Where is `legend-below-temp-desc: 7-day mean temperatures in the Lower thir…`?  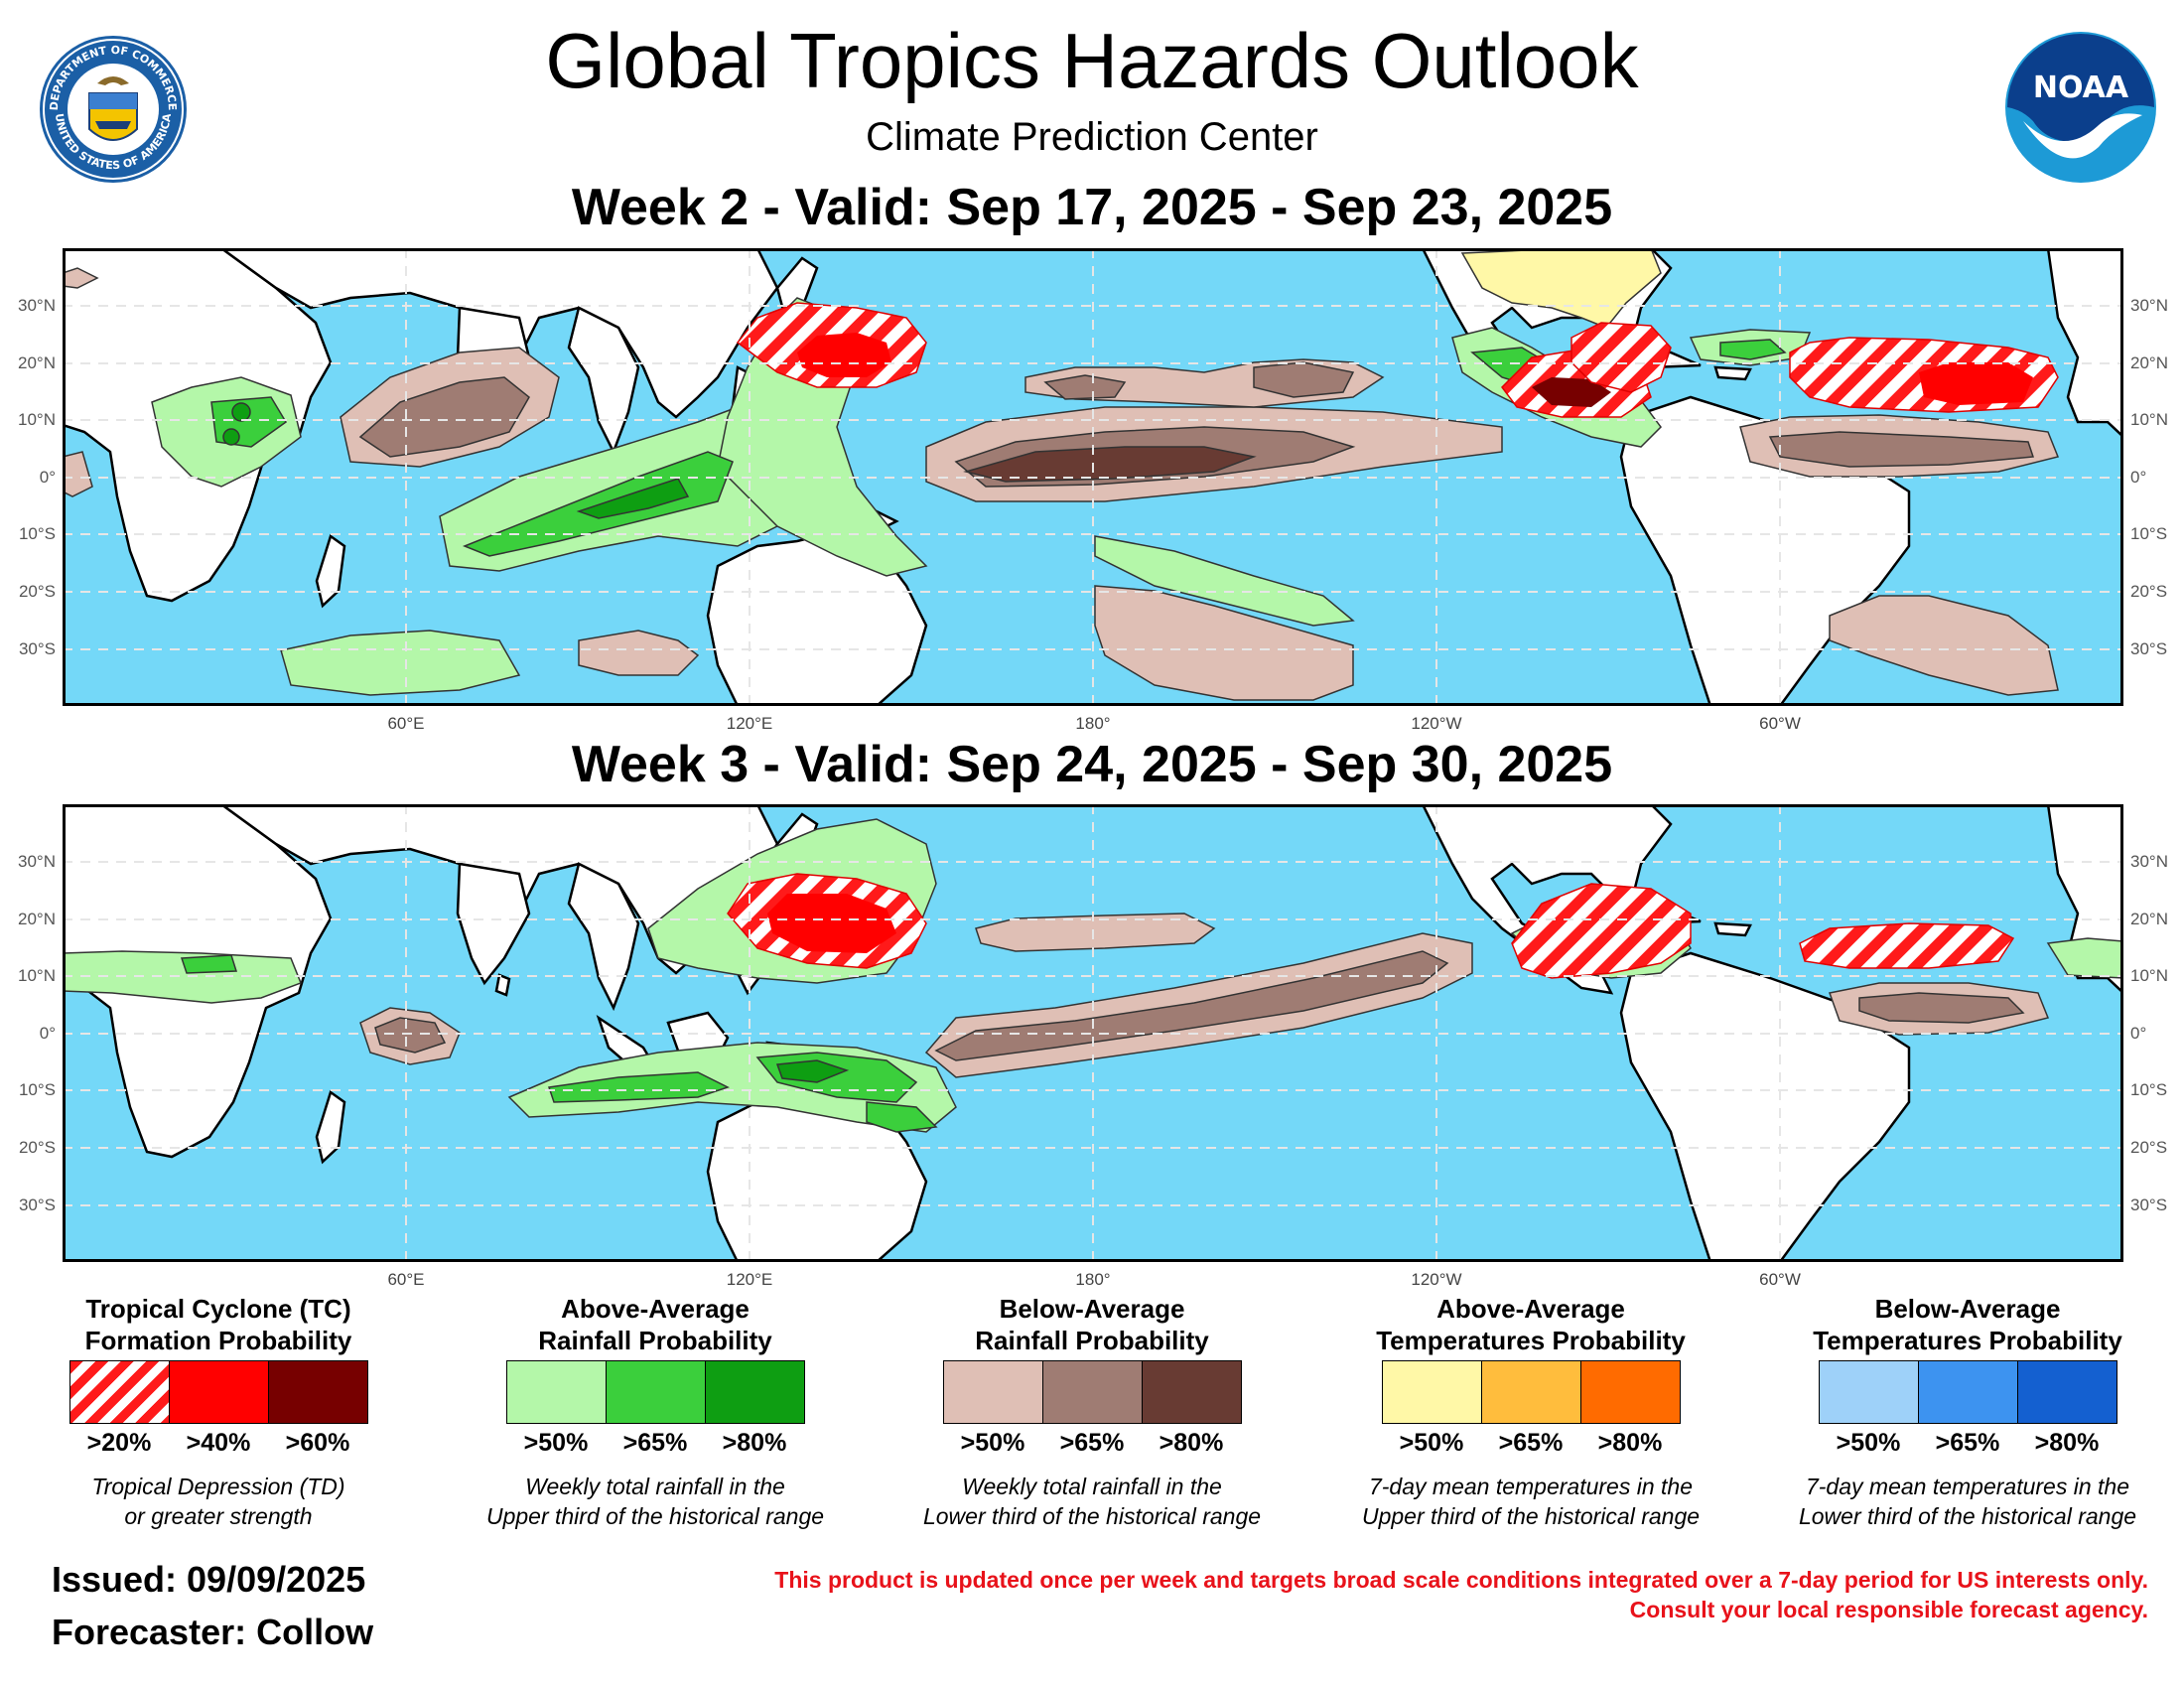
legend-below-temp-desc: 7-day mean temperatures in the Lower thir… is located at coordinates (1967, 1501).